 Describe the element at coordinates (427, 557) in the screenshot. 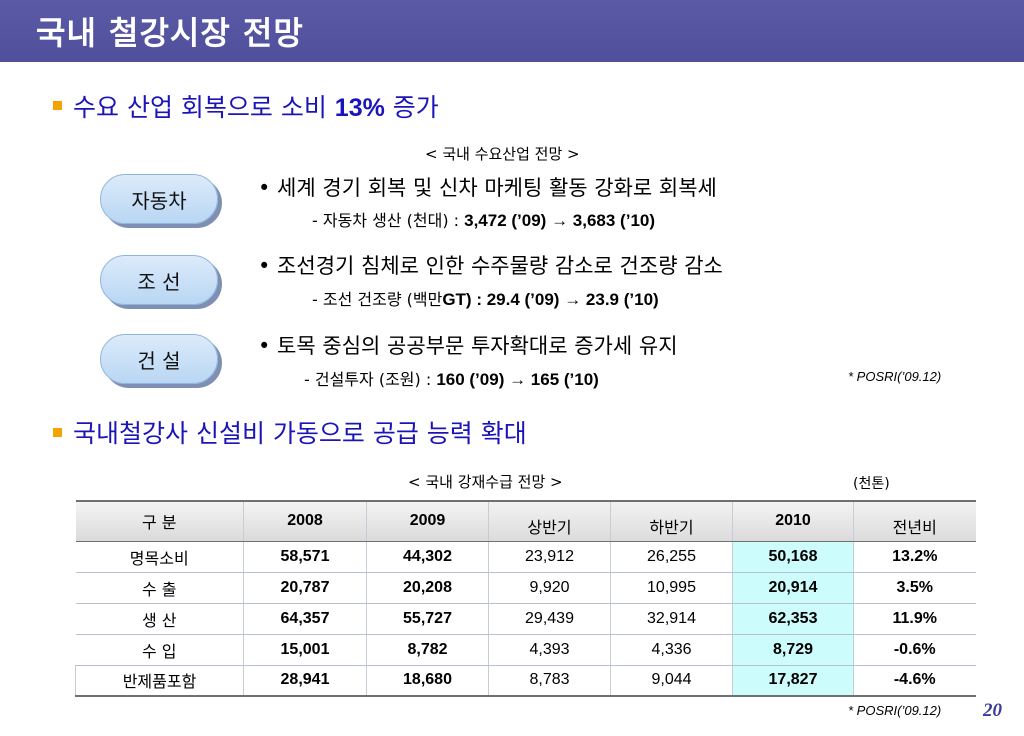

I see `table-cell: 44,302` at that location.